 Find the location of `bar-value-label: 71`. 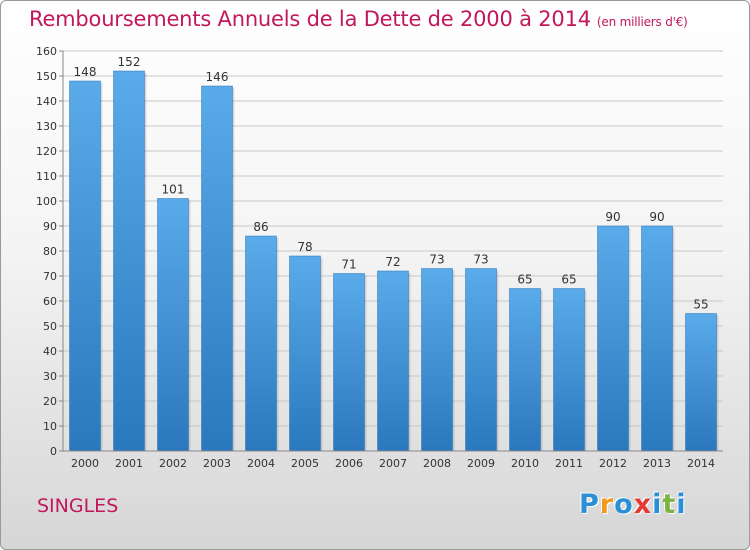

bar-value-label: 71 is located at coordinates (348, 265).